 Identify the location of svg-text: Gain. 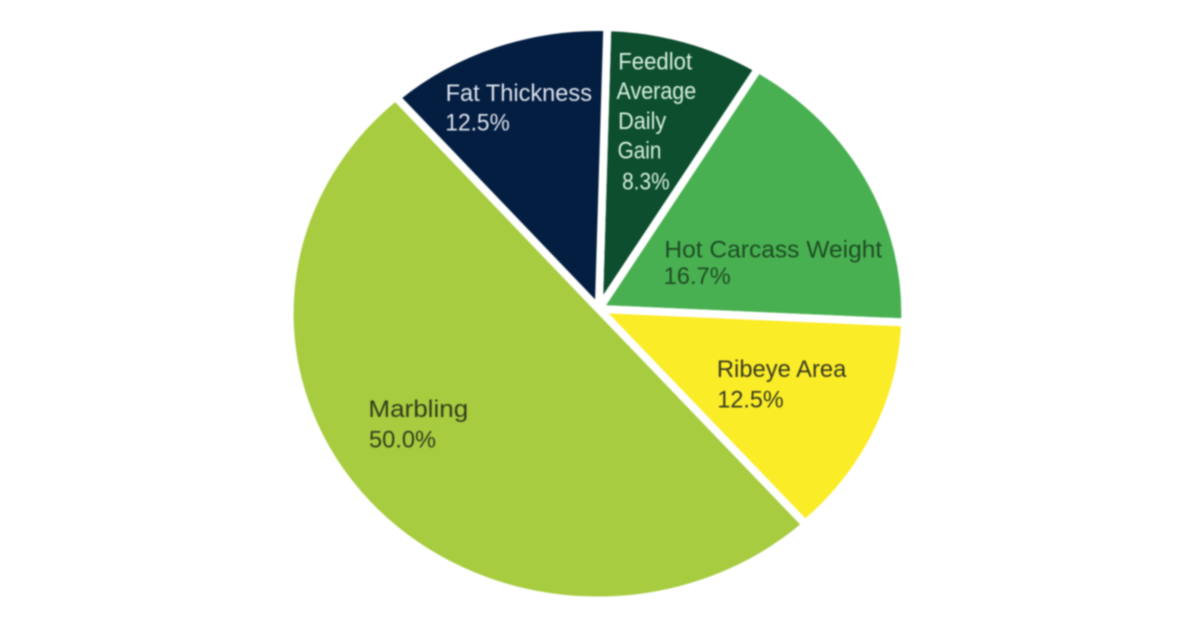
(640, 151).